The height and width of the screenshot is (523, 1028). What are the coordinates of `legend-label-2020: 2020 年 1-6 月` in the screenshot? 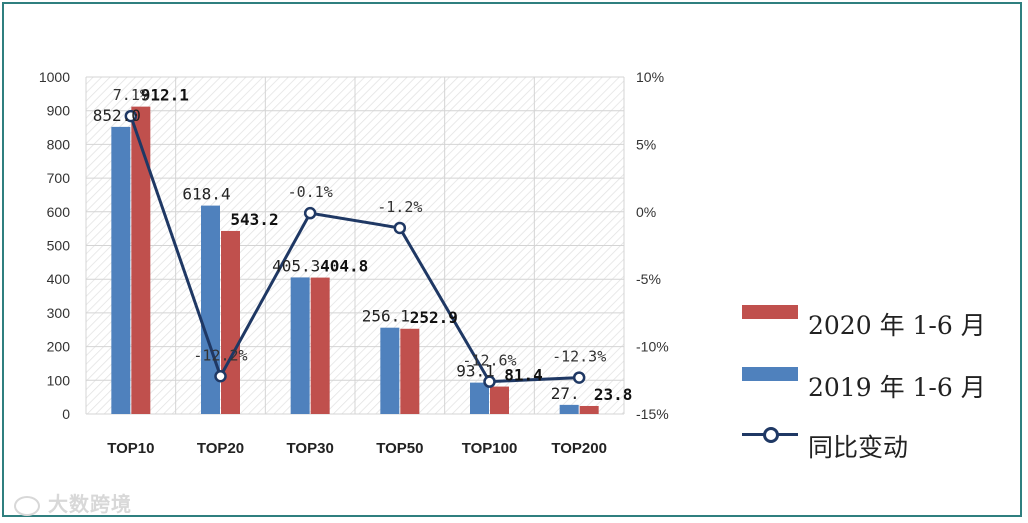 It's located at (897, 325).